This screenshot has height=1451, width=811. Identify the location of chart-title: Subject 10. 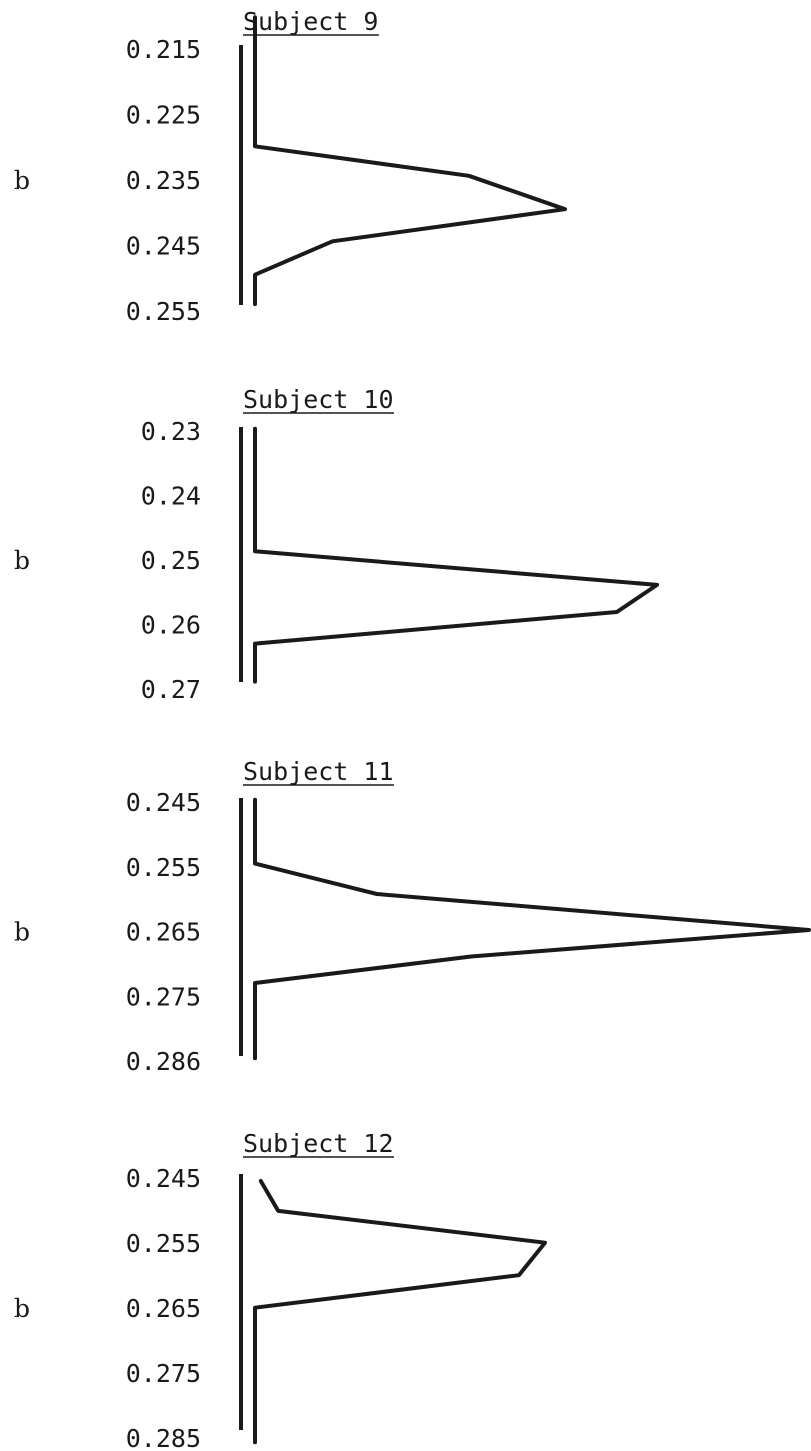
(318, 399).